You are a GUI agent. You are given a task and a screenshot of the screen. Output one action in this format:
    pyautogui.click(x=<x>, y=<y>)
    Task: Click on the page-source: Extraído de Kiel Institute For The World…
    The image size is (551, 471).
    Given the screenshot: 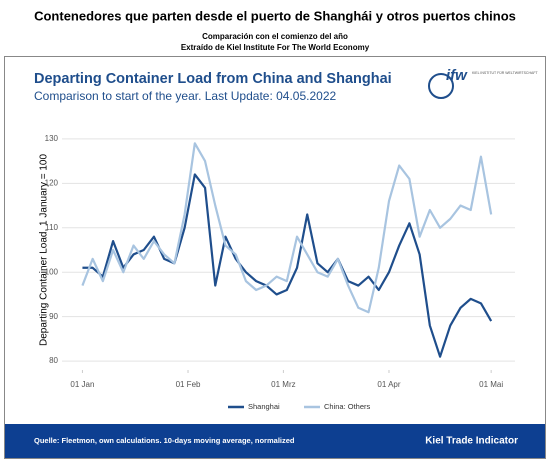 What is the action you would take?
    pyautogui.click(x=275, y=47)
    